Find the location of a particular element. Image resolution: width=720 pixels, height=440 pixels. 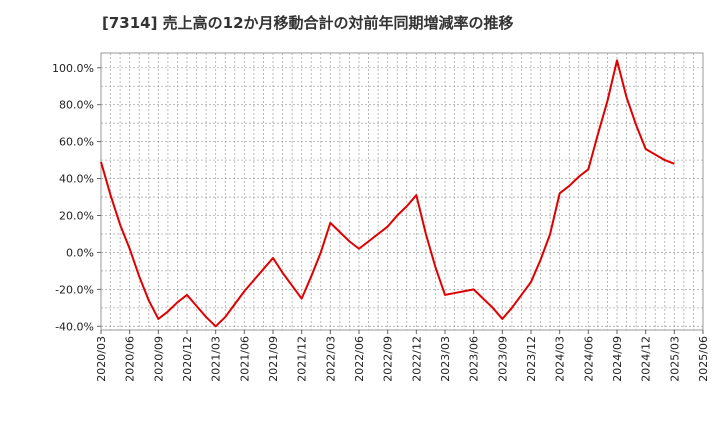

x-tick-label: 2023/09 is located at coordinates (502, 359).